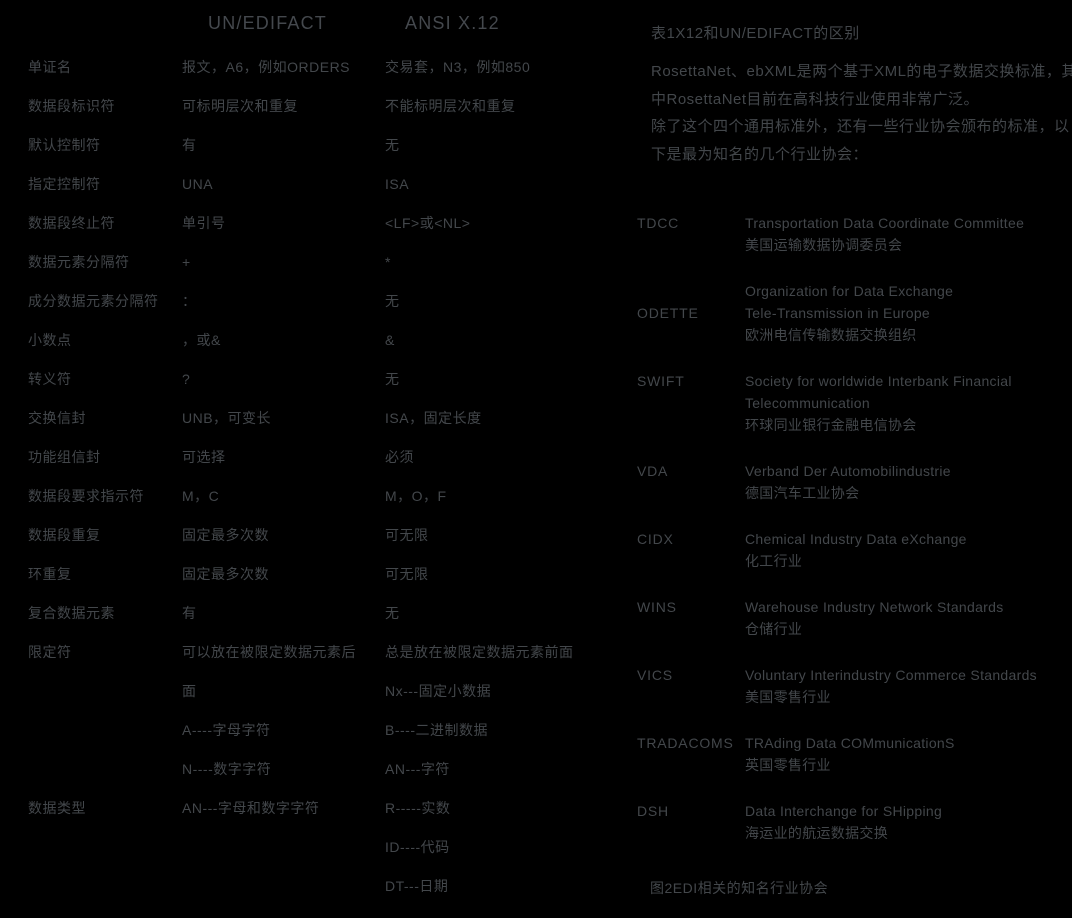  What do you see at coordinates (227, 418) in the screenshot?
I see `cell-line: UNB，可变长` at bounding box center [227, 418].